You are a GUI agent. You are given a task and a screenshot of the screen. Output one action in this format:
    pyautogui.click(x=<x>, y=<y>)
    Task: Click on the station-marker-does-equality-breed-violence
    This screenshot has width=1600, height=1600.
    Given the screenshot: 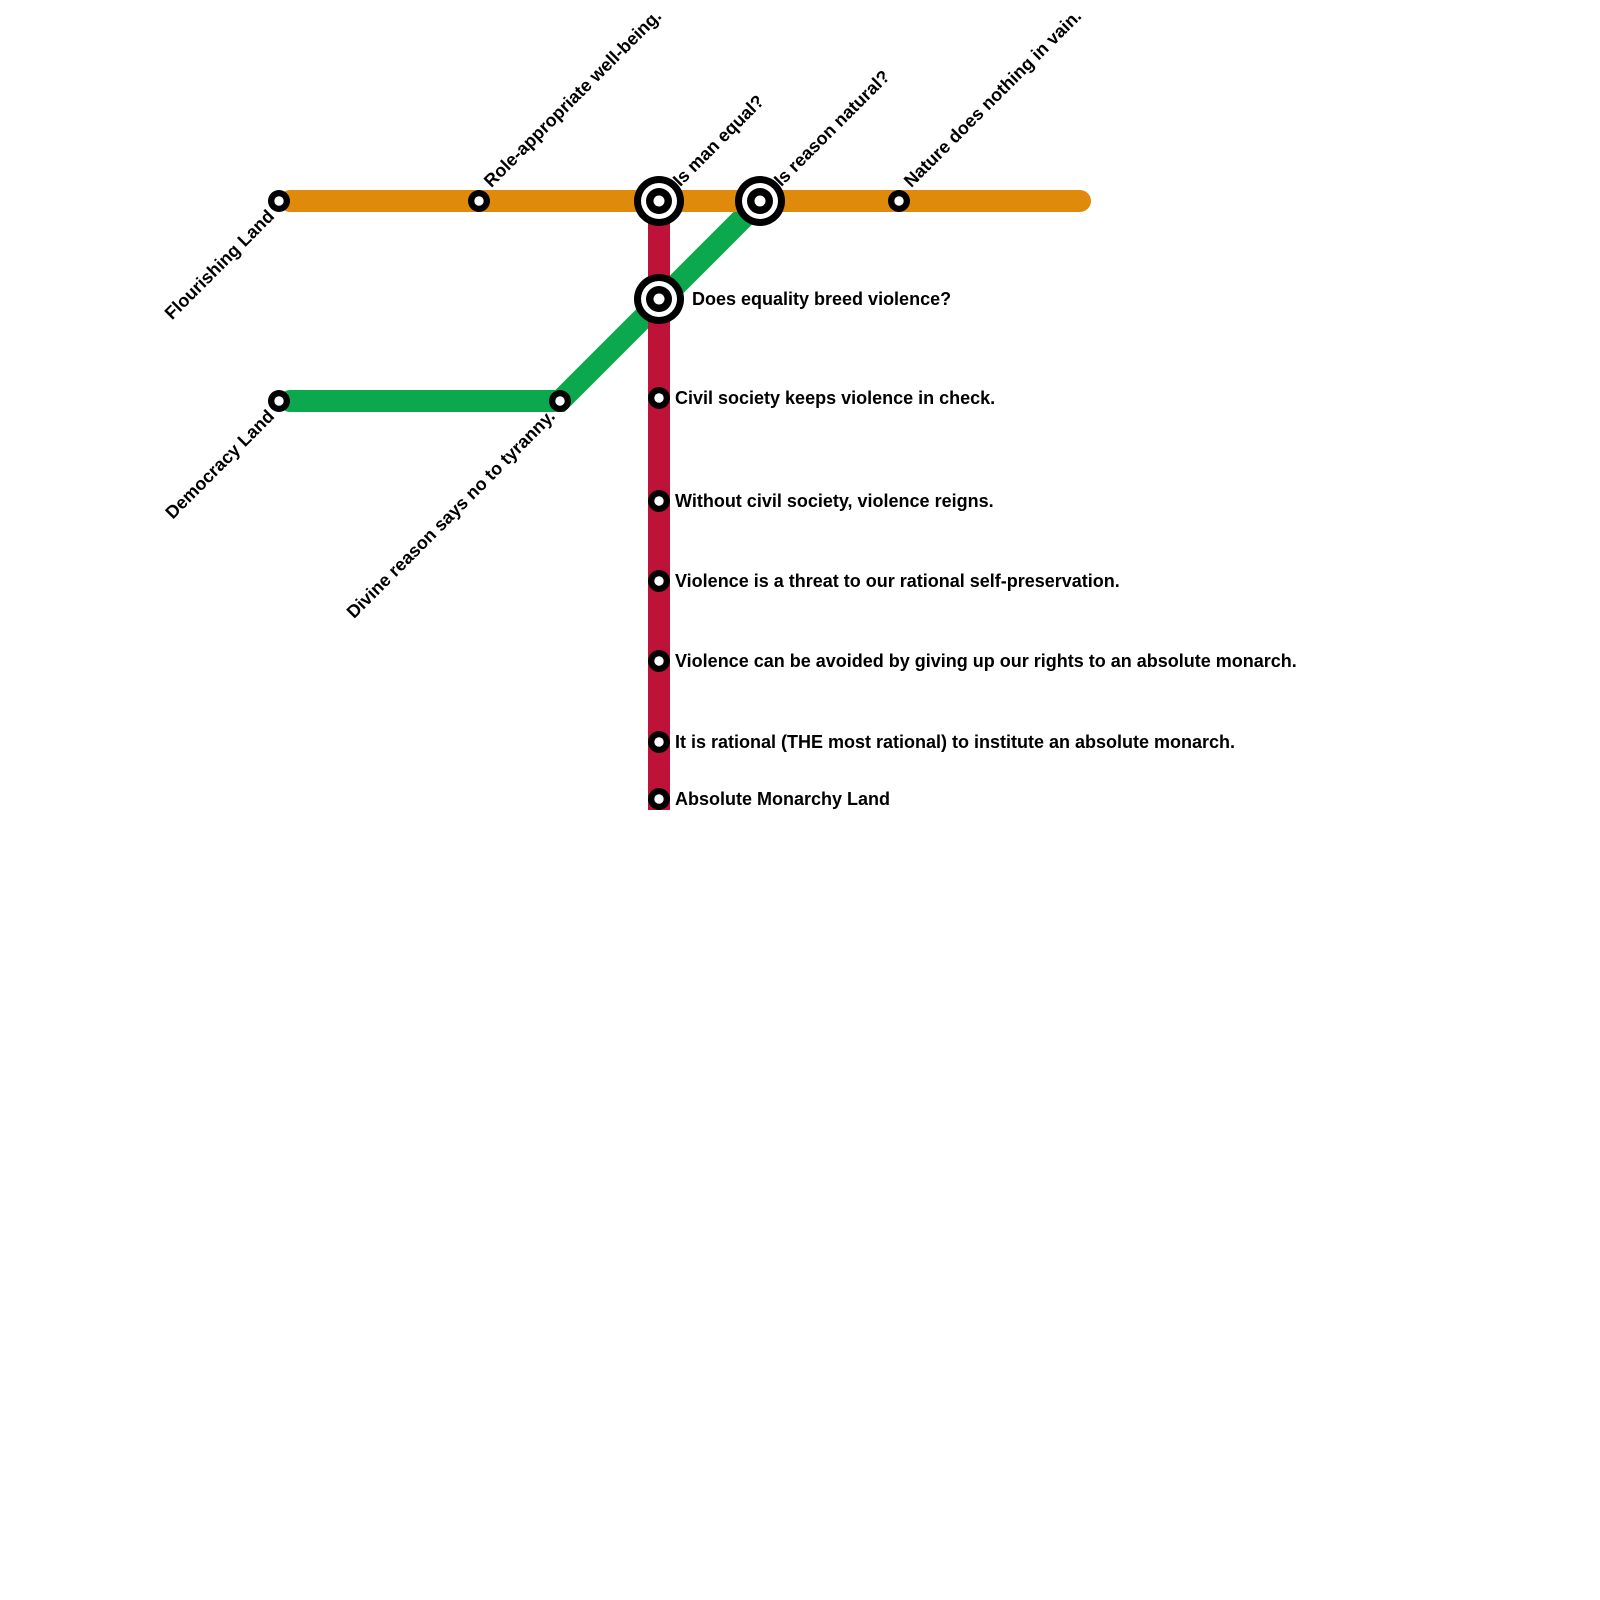 What is the action you would take?
    pyautogui.click(x=659, y=299)
    